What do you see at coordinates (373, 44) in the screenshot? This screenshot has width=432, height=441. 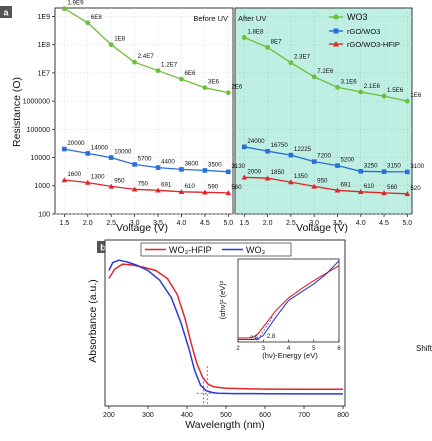 I see `legend-rgo-wo3-hfip-label: rGO/WO3-HFIP` at bounding box center [373, 44].